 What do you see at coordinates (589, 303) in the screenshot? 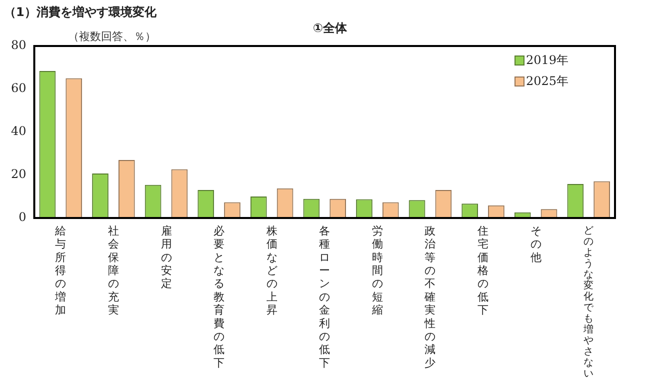
I see `category-label: どのような変化でも増やさない` at bounding box center [589, 303].